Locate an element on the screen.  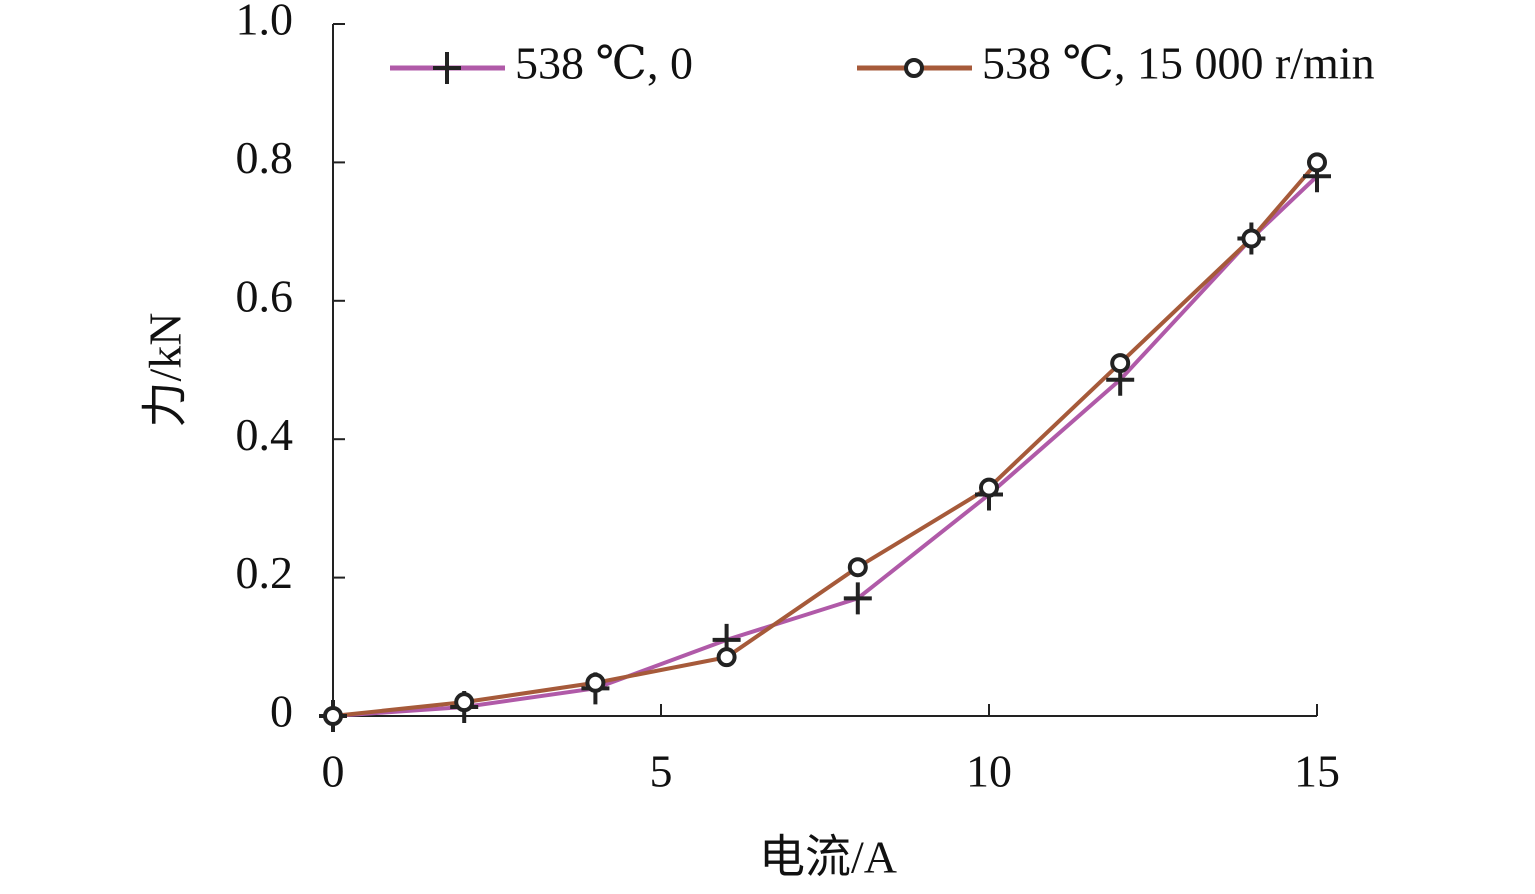
y-tick-label: 0.8 is located at coordinates (265, 157).